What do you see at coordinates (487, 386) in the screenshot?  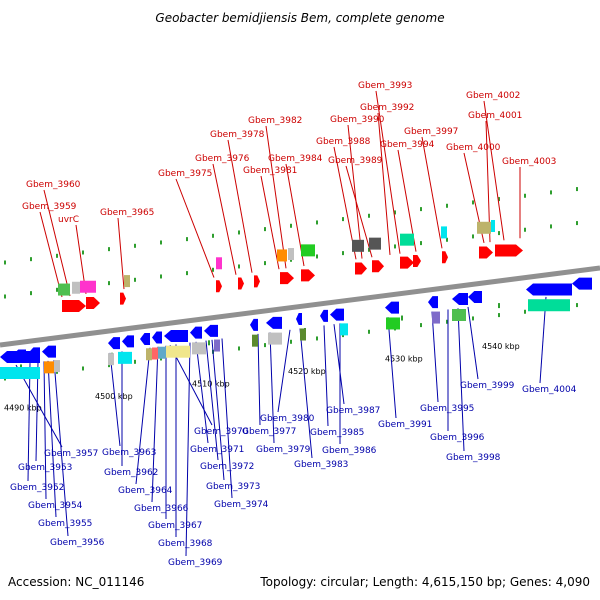 I see `gene-label: Gbem_3999` at bounding box center [487, 386].